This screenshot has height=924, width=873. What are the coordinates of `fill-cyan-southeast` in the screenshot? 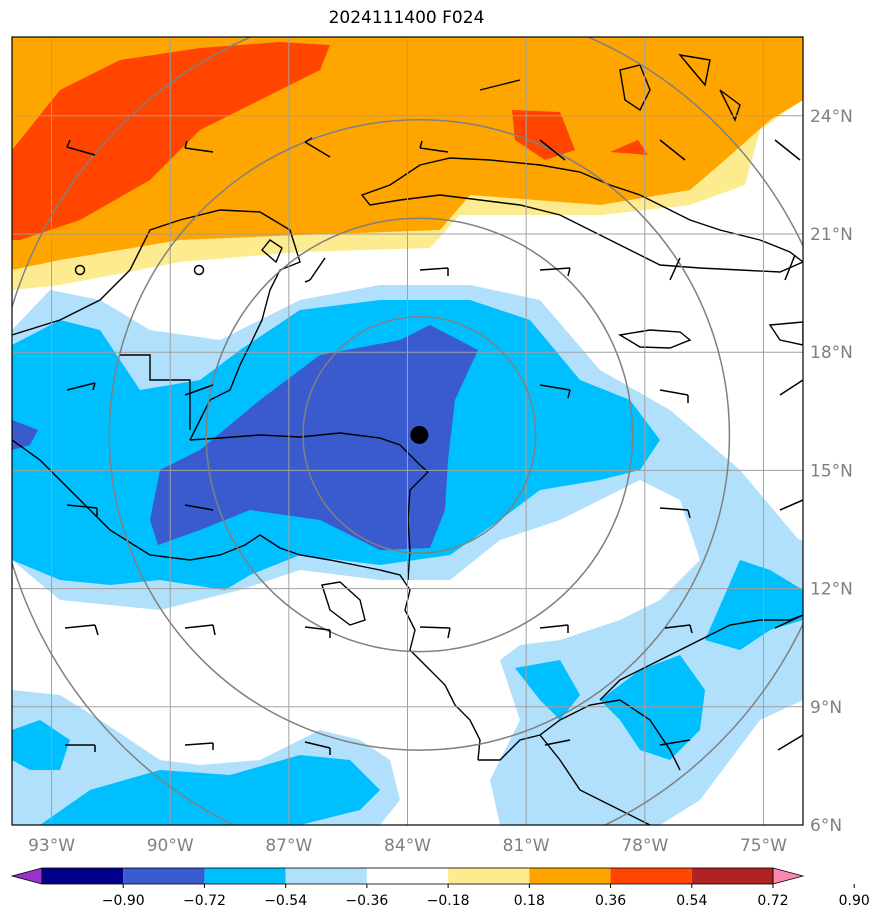 It's located at (547, 690).